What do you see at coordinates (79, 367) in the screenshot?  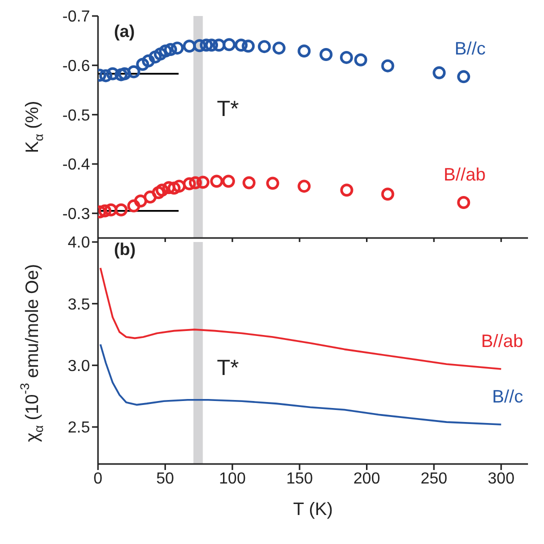 I see `y-tick-label: 3.0` at bounding box center [79, 367].